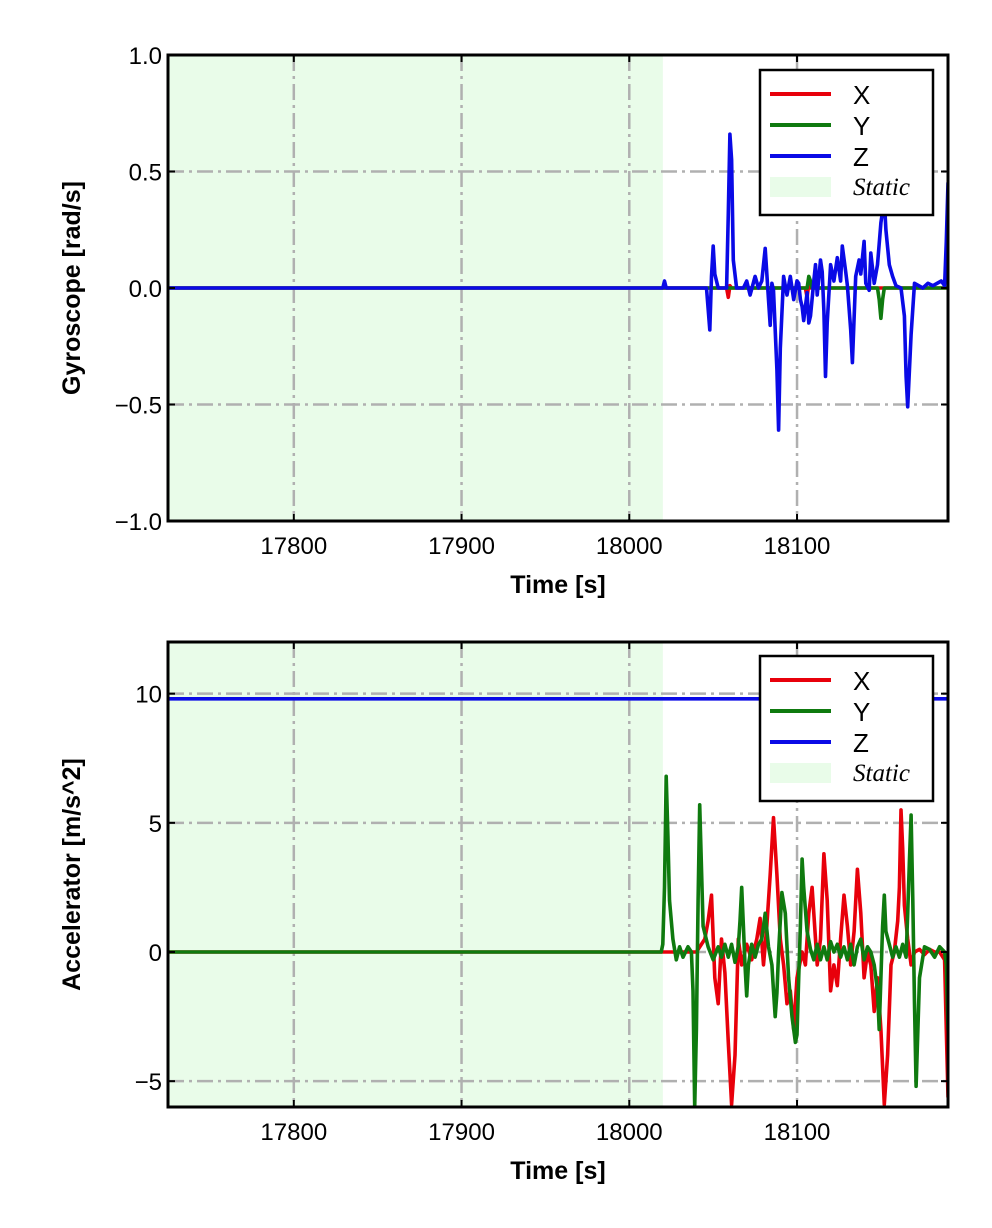  Describe the element at coordinates (155, 953) in the screenshot. I see `y-tick-label: 0` at that location.